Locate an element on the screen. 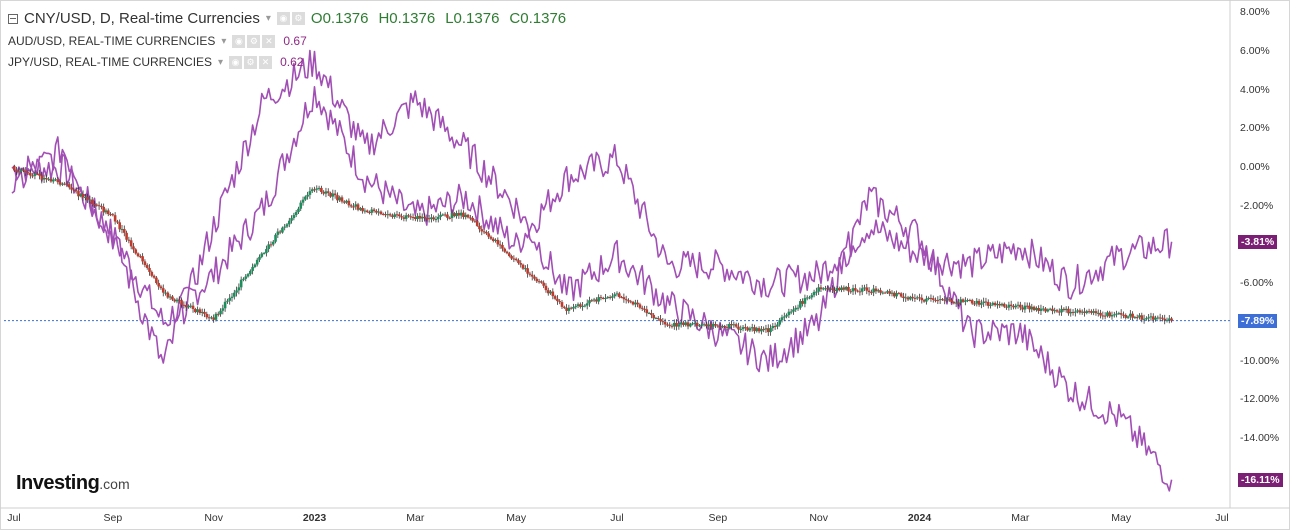  open-value: O0.1376 is located at coordinates (339, 18).